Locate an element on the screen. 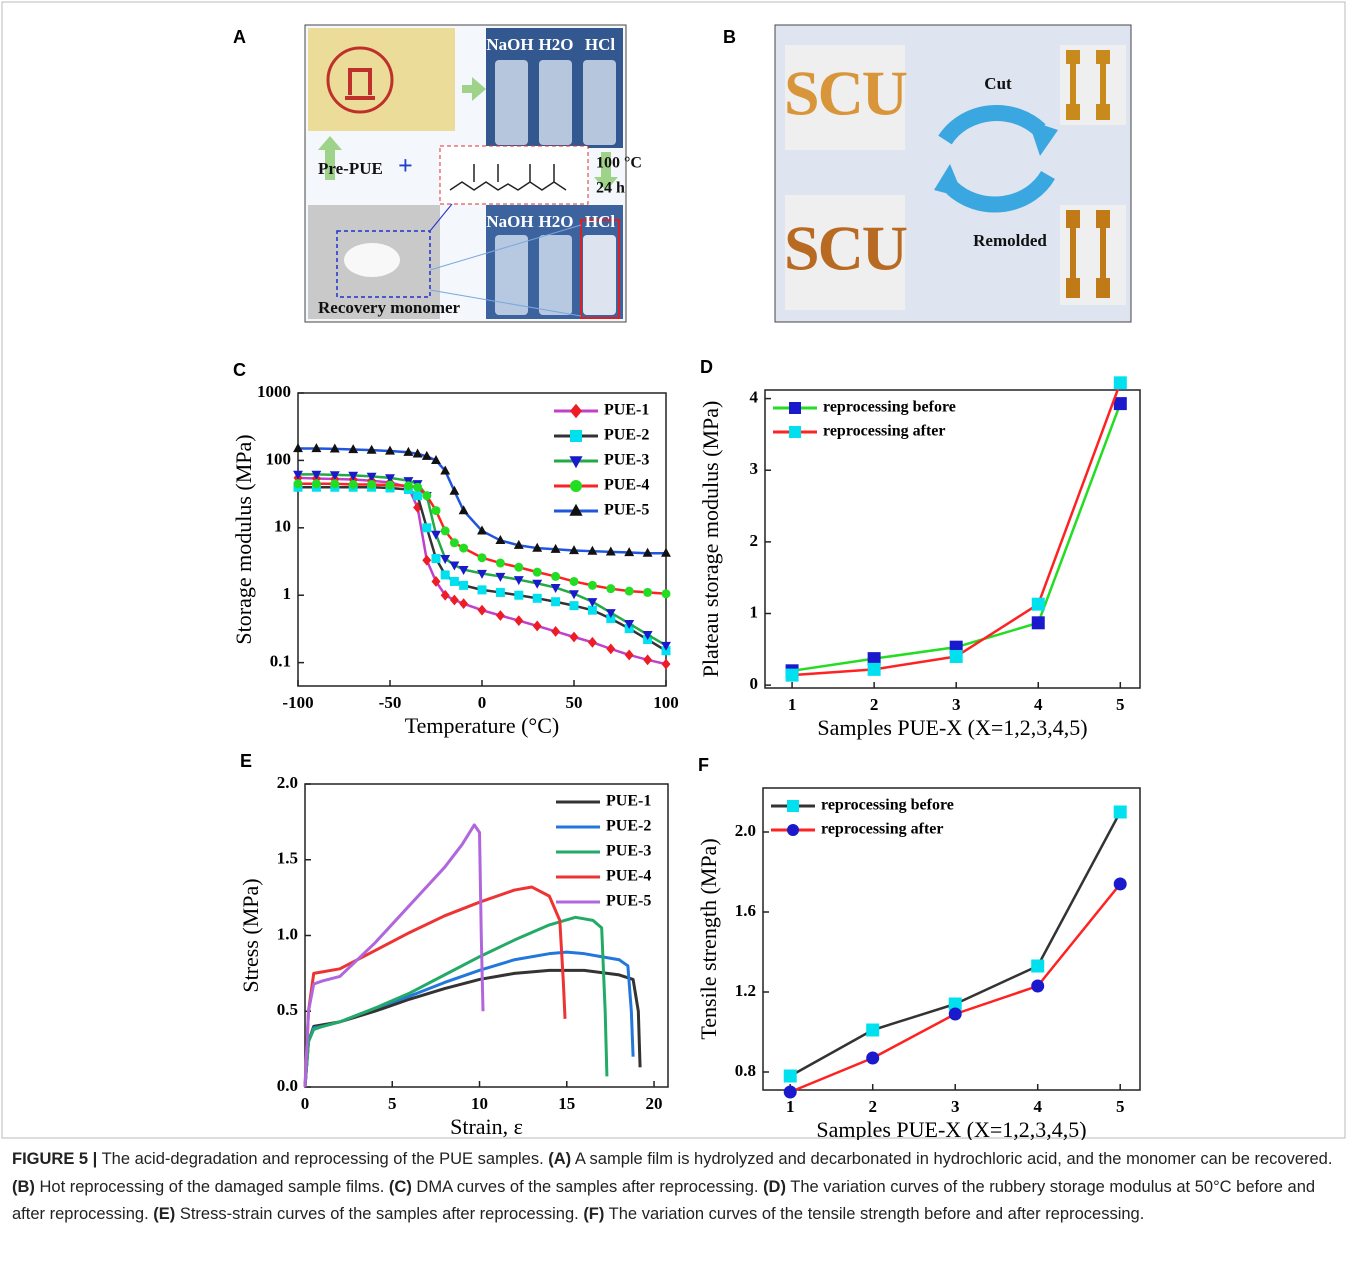 Image resolution: width=1348 pixels, height=1281 pixels. panel-letter: A is located at coordinates (239, 37).